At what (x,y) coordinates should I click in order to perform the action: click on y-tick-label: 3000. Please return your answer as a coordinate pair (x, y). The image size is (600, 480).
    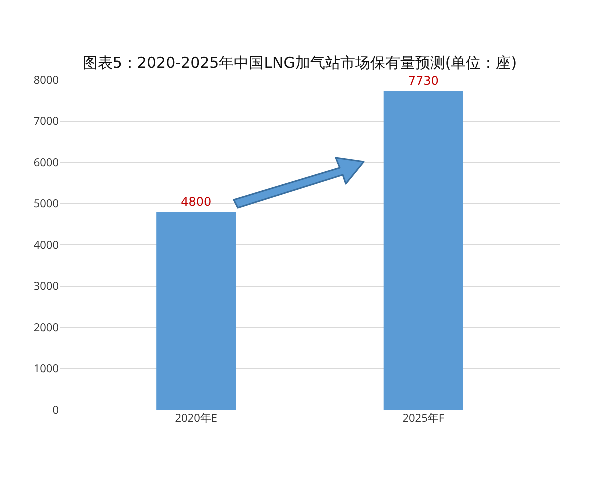
    Looking at the image, I should click on (46, 286).